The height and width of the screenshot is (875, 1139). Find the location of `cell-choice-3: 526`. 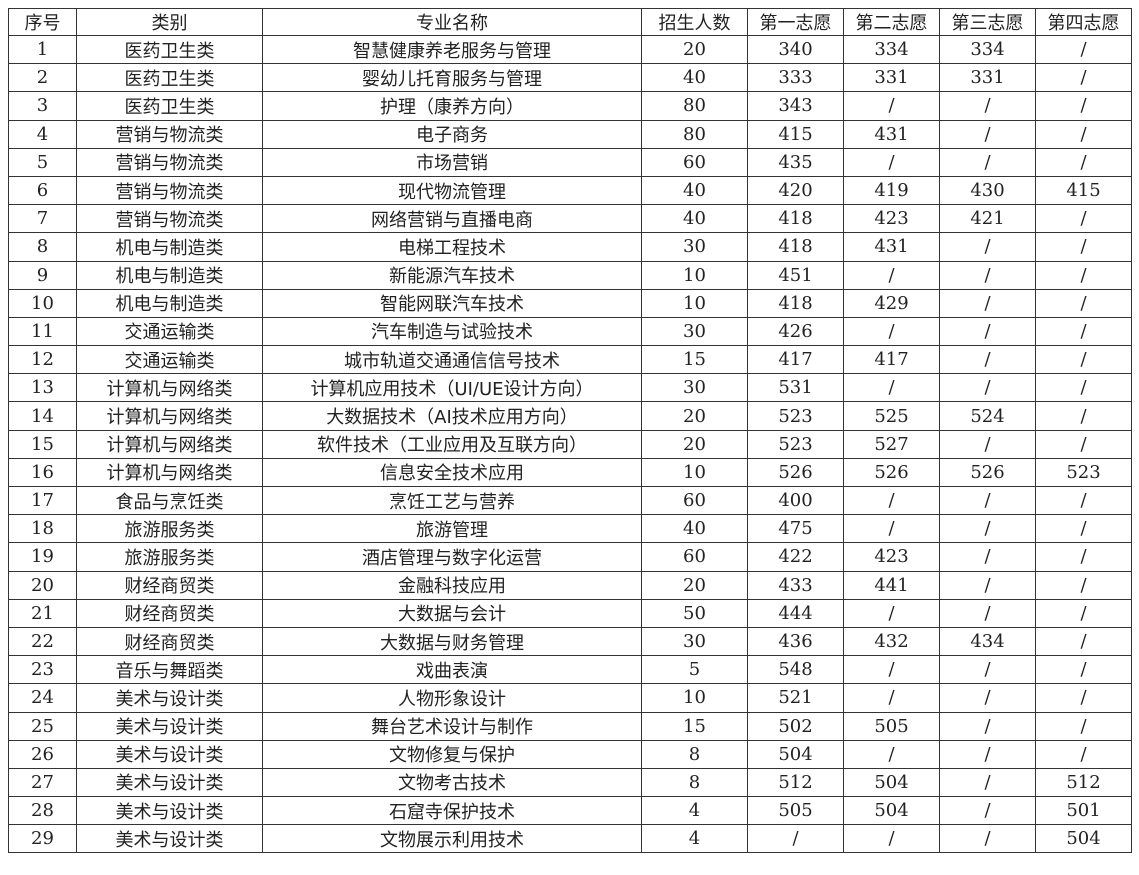

cell-choice-3: 526 is located at coordinates (987, 472).